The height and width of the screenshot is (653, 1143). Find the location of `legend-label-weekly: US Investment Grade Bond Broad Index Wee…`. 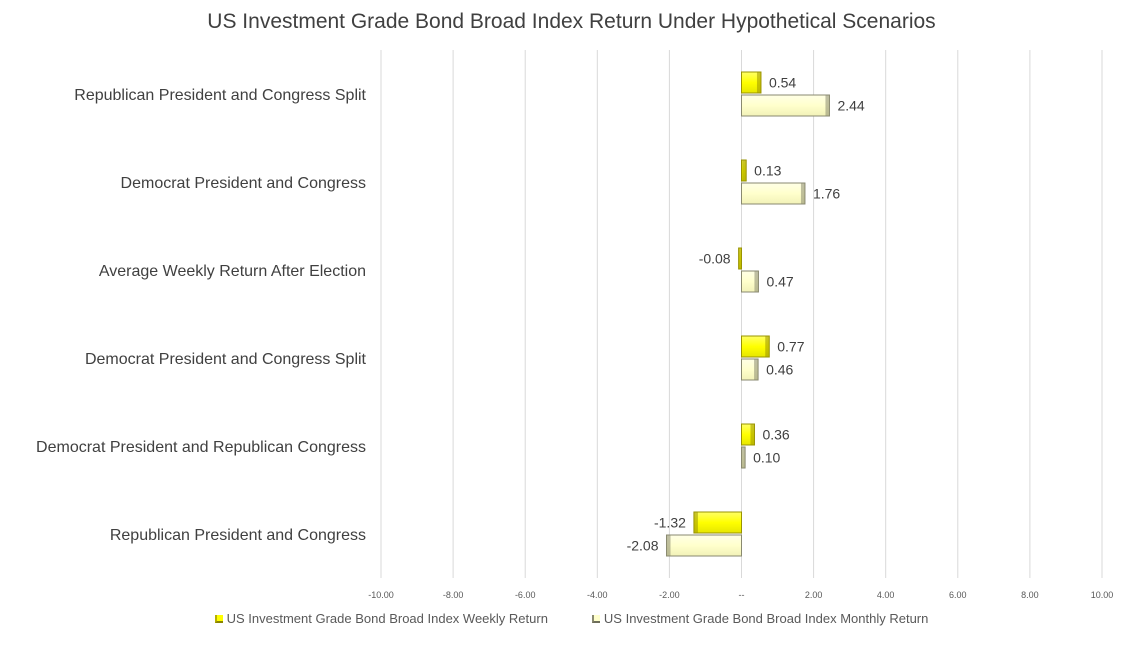

legend-label-weekly: US Investment Grade Bond Broad Index Wee… is located at coordinates (387, 618).